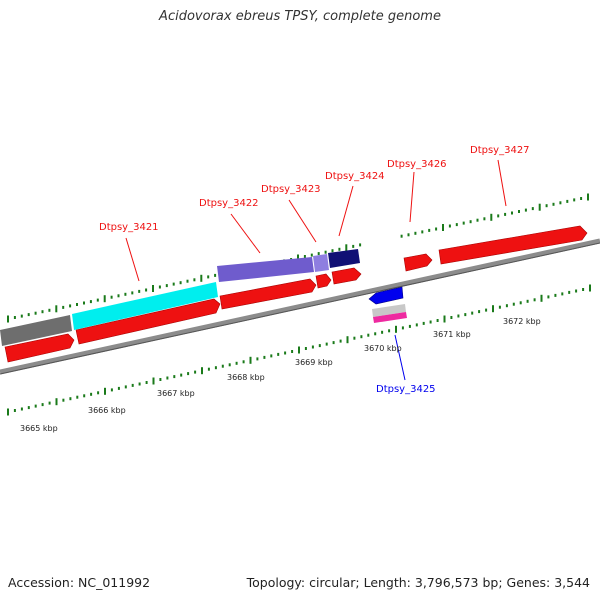 The width and height of the screenshot is (600, 600). What do you see at coordinates (39, 428) in the screenshot?
I see `scale-label: 3665 kbp` at bounding box center [39, 428].